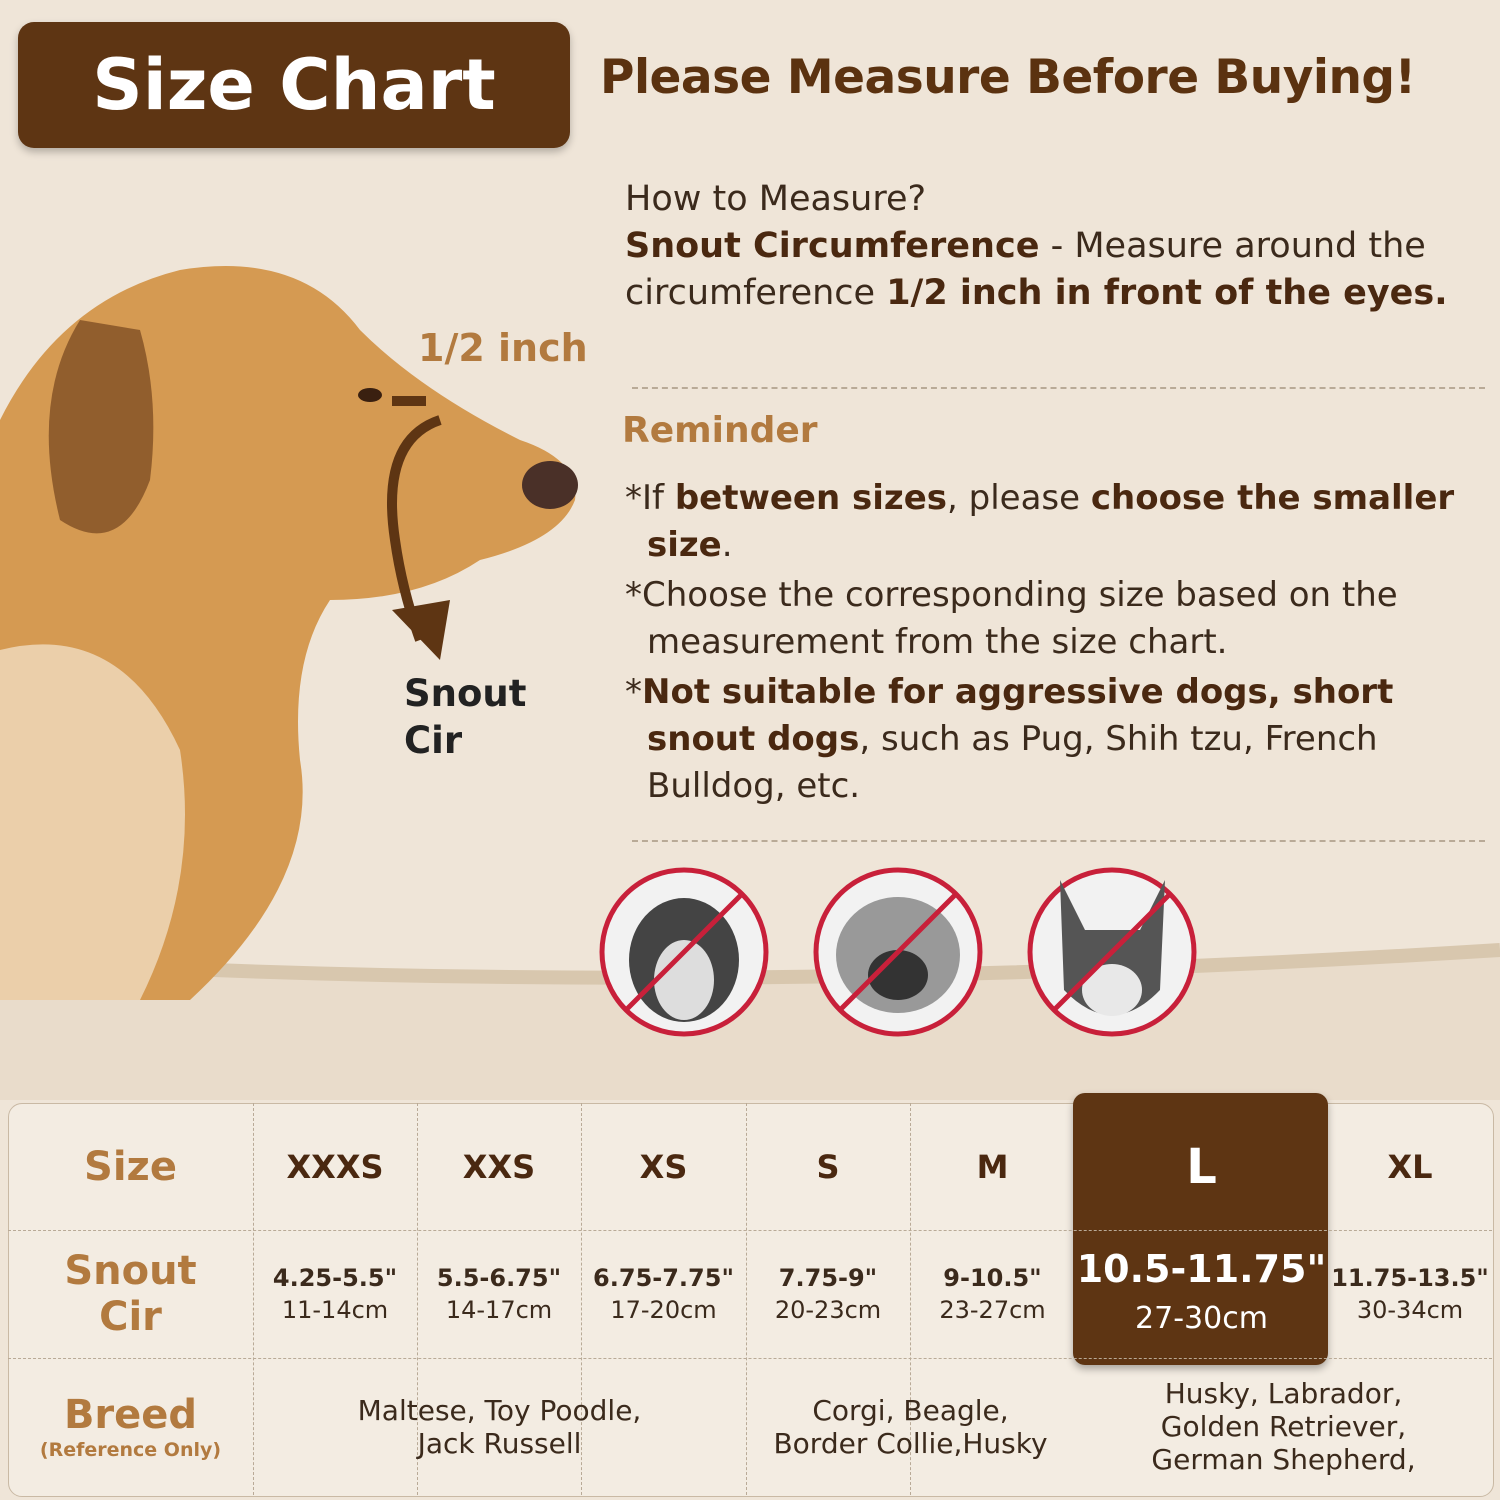  Describe the element at coordinates (633, 692) in the screenshot. I see `text-segment: *` at that location.